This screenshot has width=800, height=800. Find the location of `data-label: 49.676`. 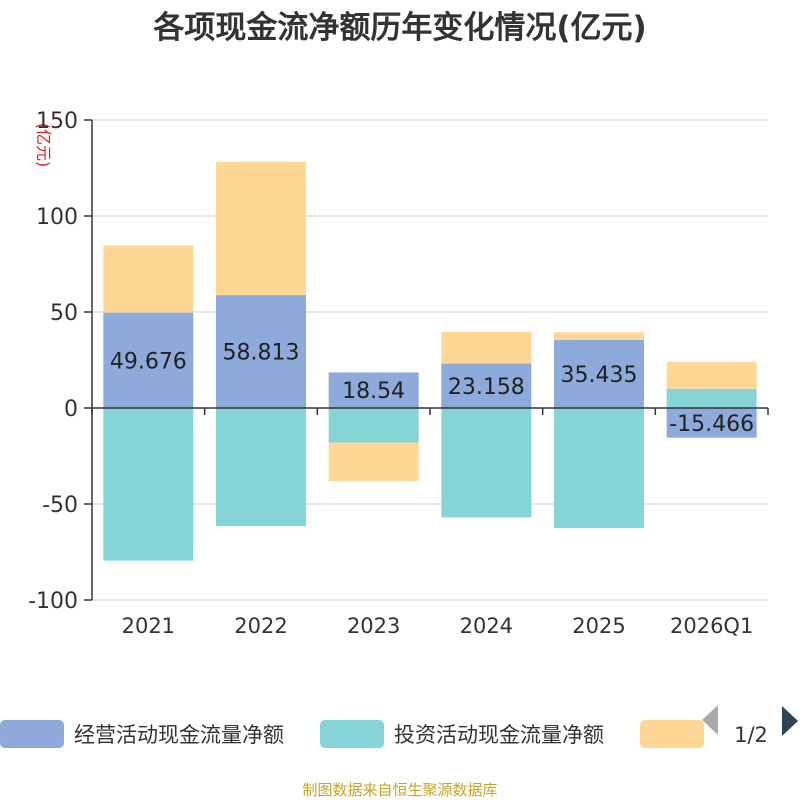

data-label: 49.676 is located at coordinates (148, 361).